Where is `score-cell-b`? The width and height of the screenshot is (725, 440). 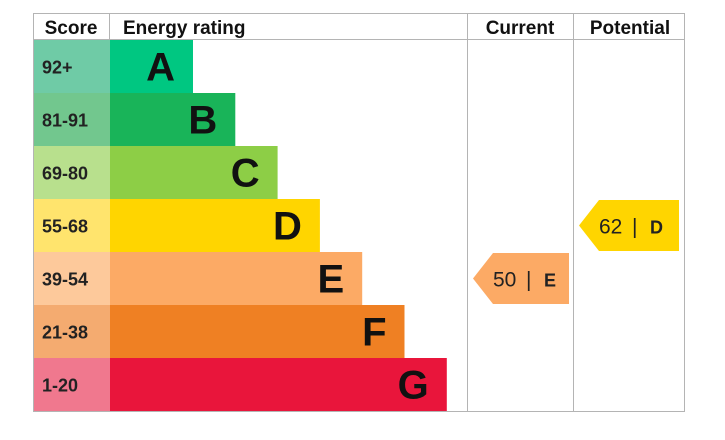
score-cell-b is located at coordinates (72, 119).